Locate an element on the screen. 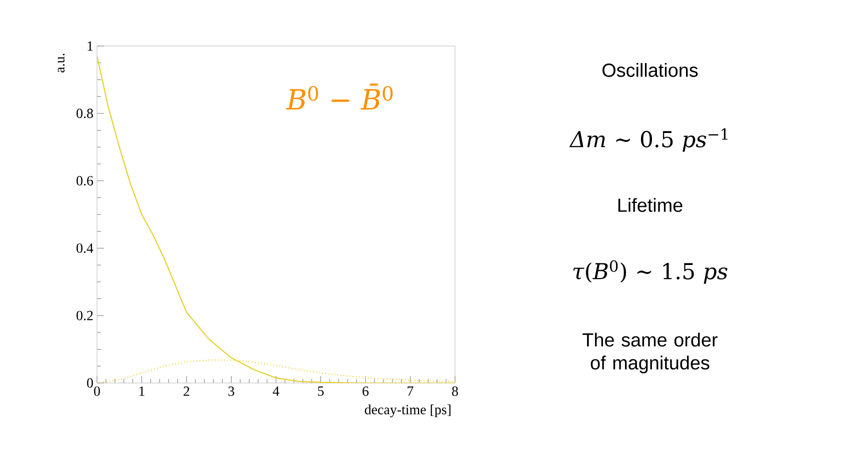  text: Oscillations is located at coordinates (650, 70).